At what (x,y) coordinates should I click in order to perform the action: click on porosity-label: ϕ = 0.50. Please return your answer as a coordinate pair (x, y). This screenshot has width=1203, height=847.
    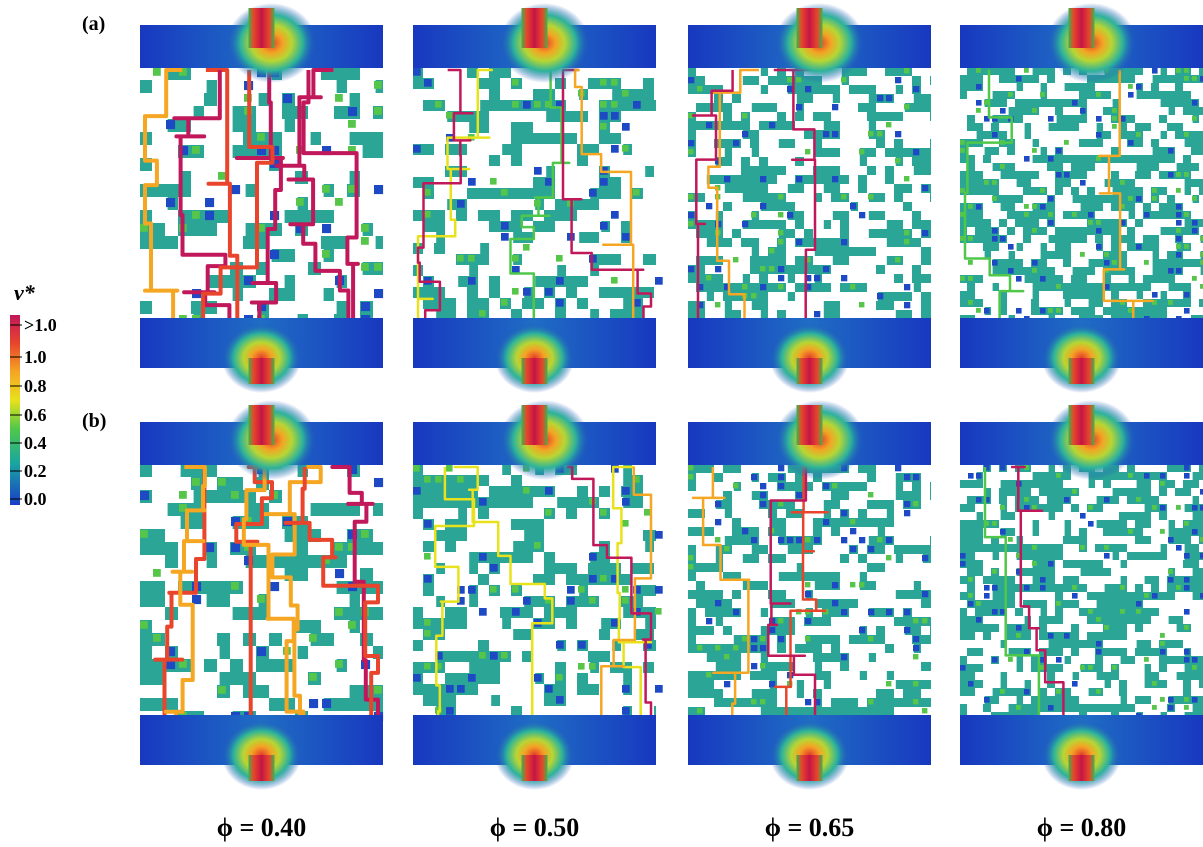
    Looking at the image, I should click on (535, 827).